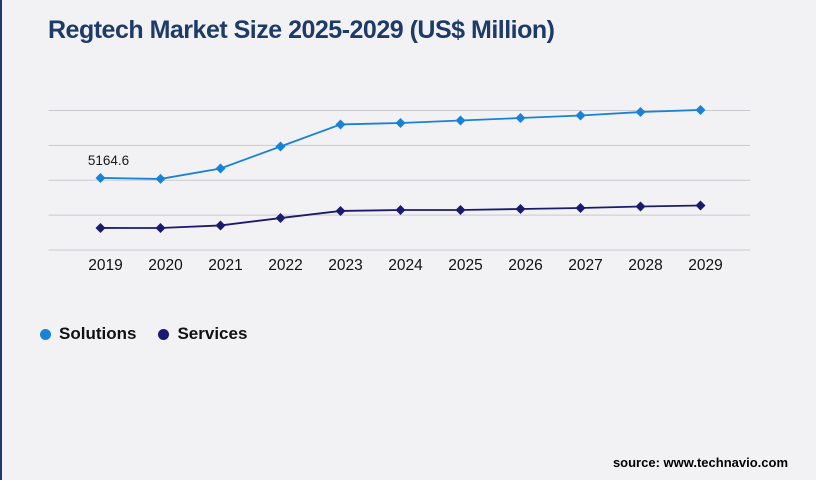  What do you see at coordinates (100, 227) in the screenshot?
I see `data-point-services-2019` at bounding box center [100, 227].